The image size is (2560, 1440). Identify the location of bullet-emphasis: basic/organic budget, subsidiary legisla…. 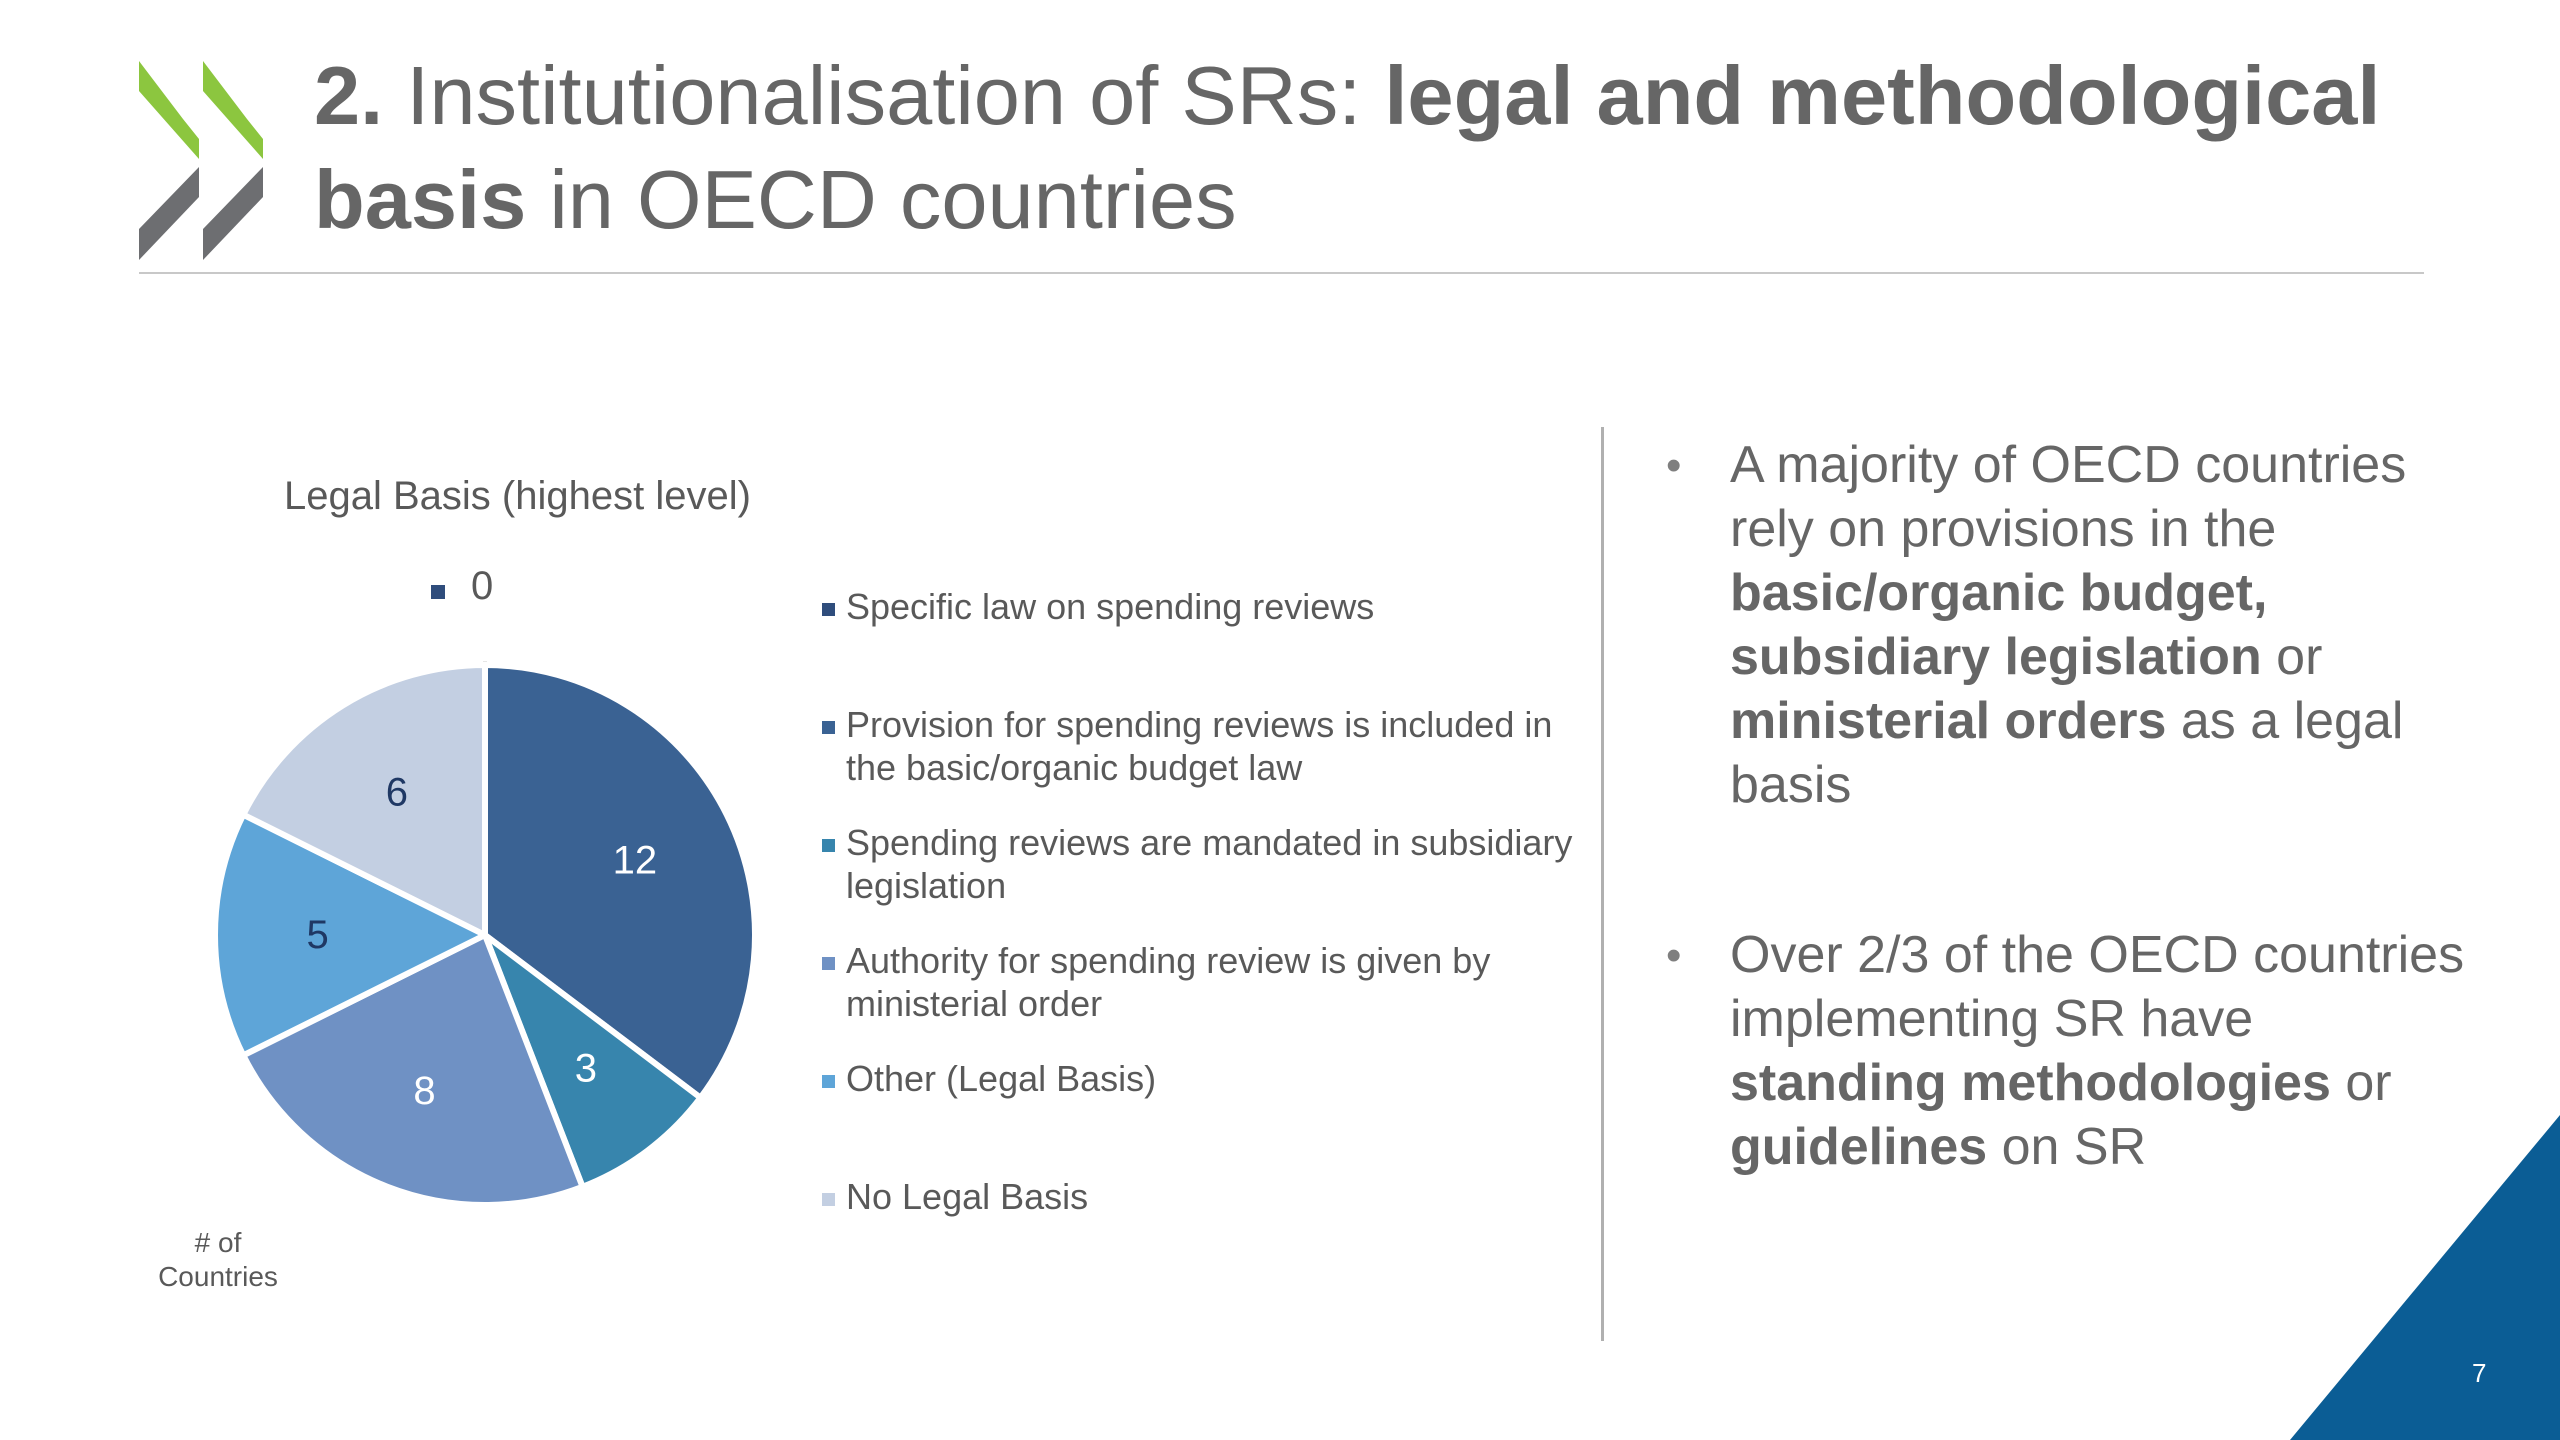
(1999, 625).